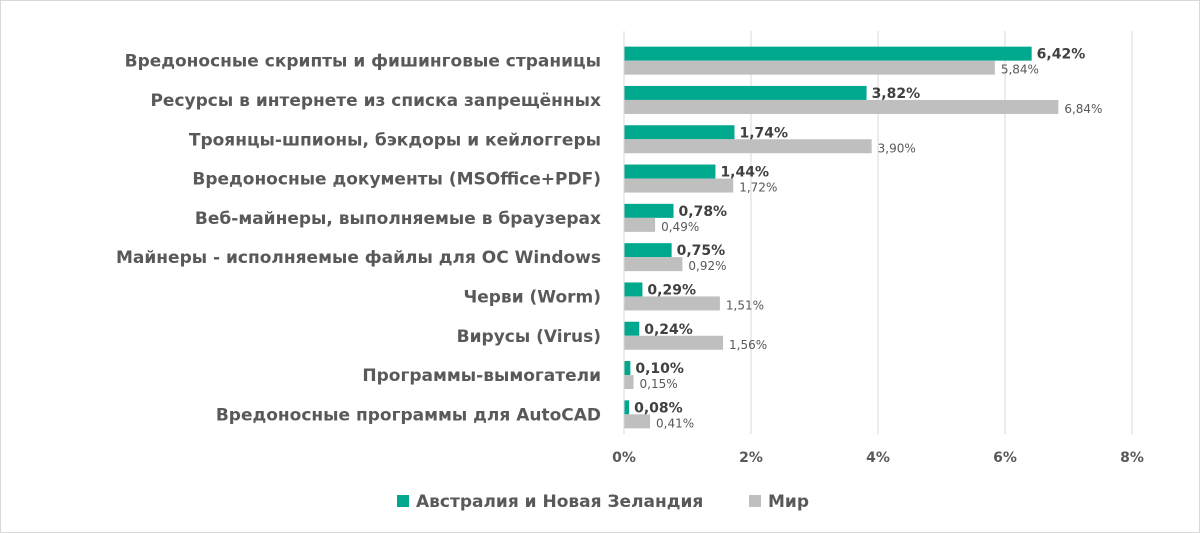  Describe the element at coordinates (481, 376) in the screenshot. I see `category-label: Программы-вымогатели` at that location.